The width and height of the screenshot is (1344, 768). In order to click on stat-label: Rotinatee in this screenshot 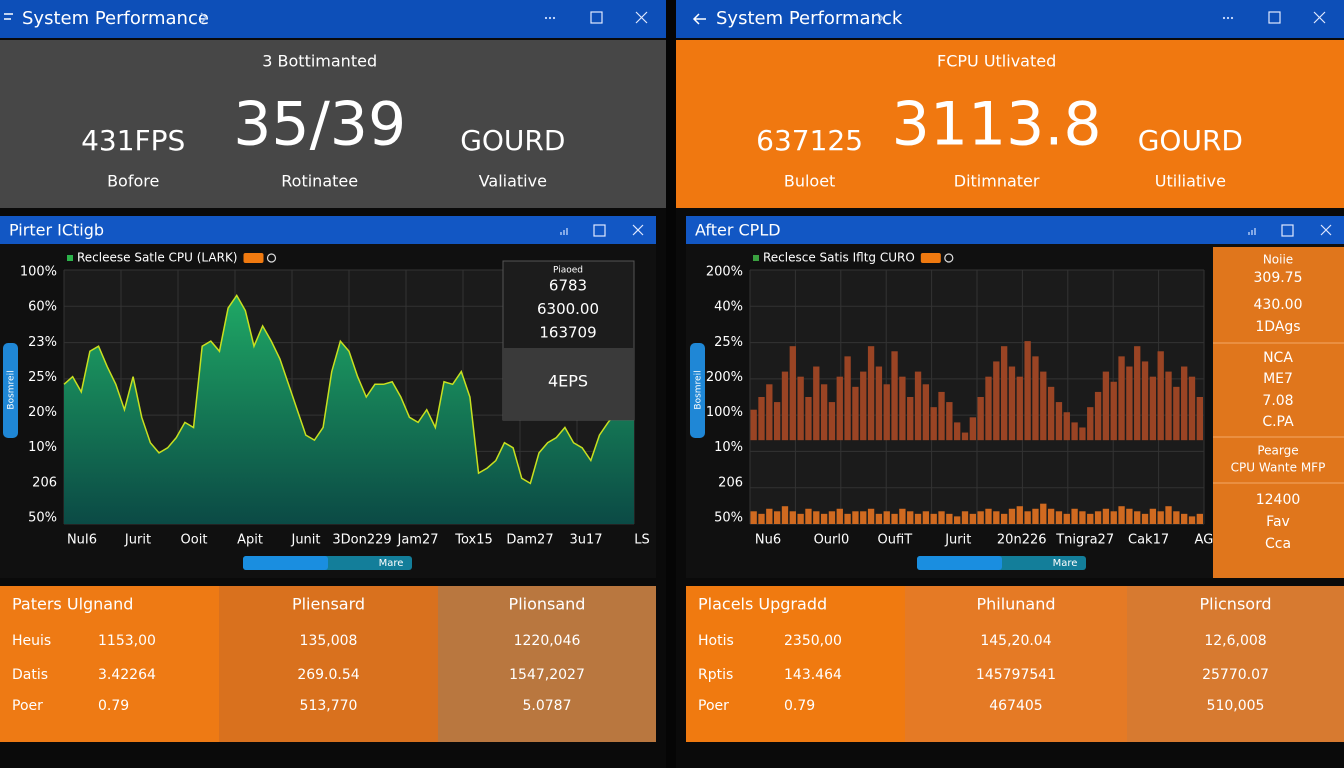, I will do `click(319, 181)`.